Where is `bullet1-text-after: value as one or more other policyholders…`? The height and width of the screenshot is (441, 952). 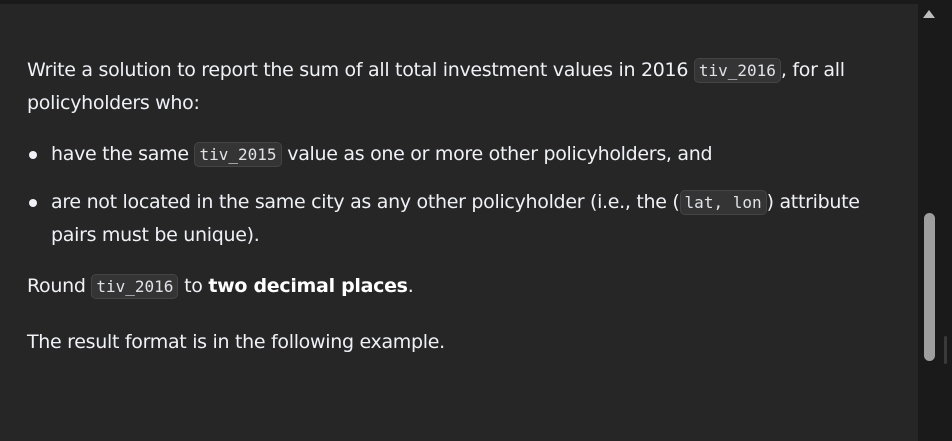 bullet1-text-after: value as one or more other policyholders… is located at coordinates (497, 154).